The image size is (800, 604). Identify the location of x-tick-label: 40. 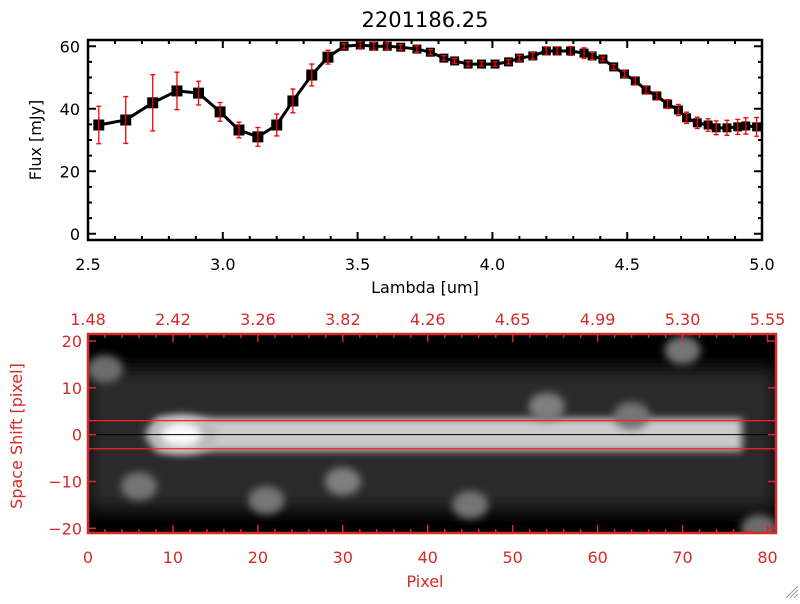
(428, 557).